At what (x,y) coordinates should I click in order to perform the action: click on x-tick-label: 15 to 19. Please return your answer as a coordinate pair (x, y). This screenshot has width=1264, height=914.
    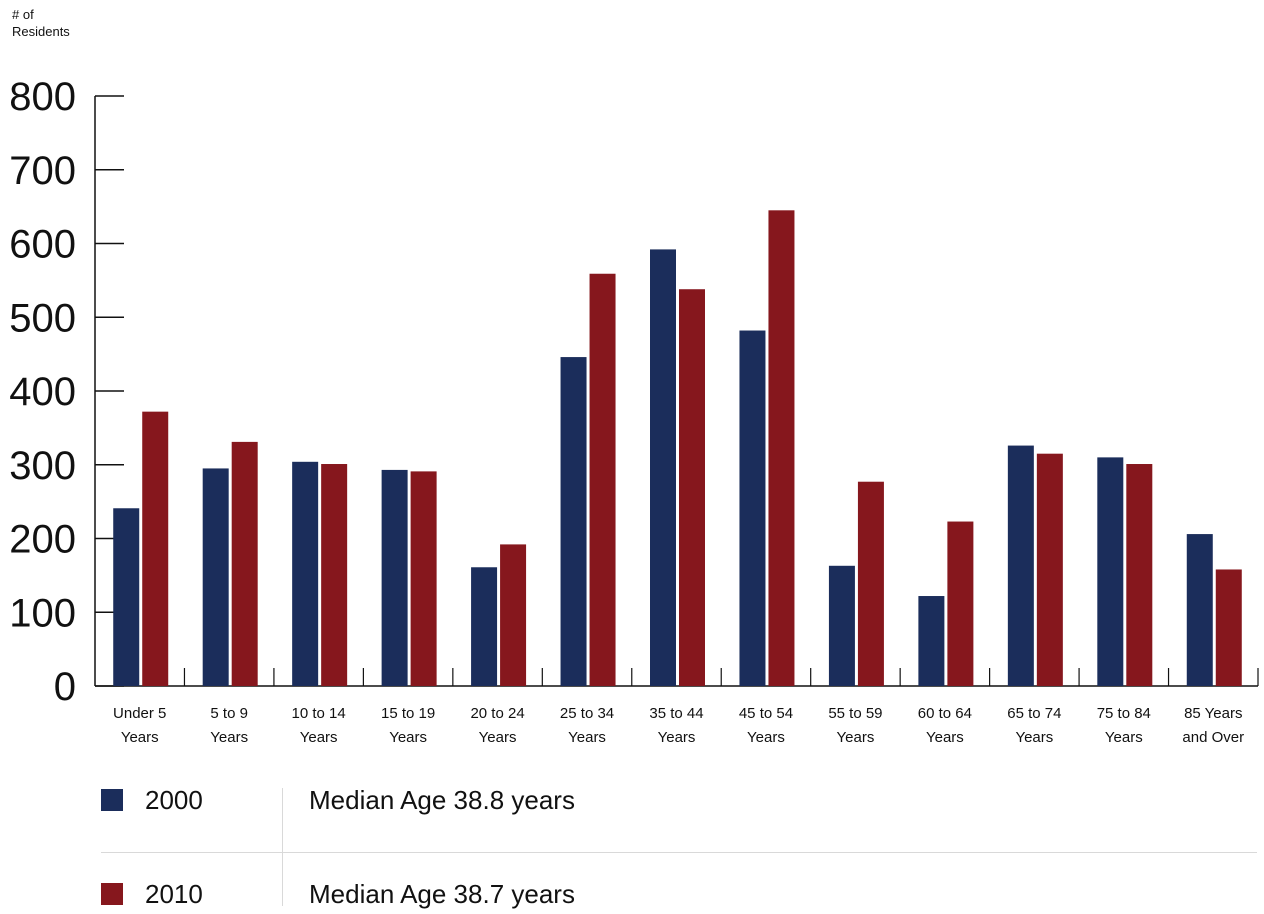
    Looking at the image, I should click on (408, 713).